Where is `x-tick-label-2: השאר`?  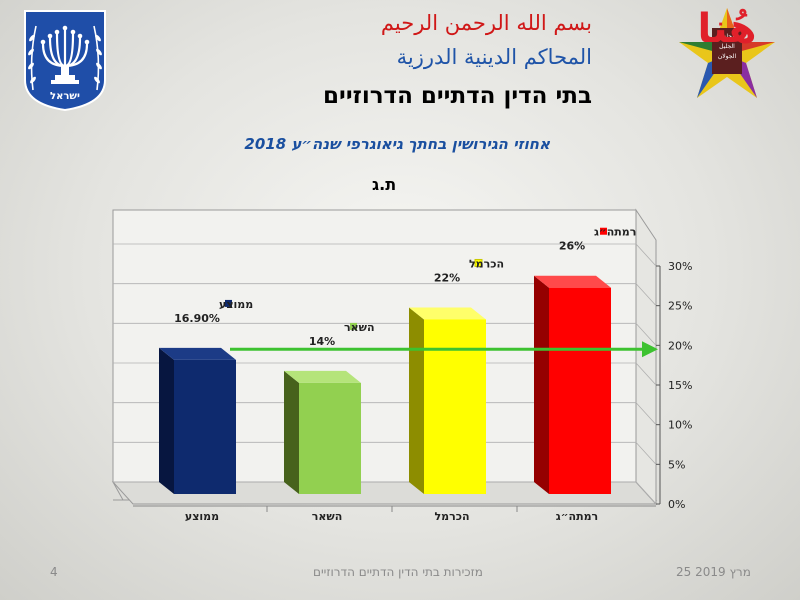
x-tick-label-2: השאר is located at coordinates (327, 516).